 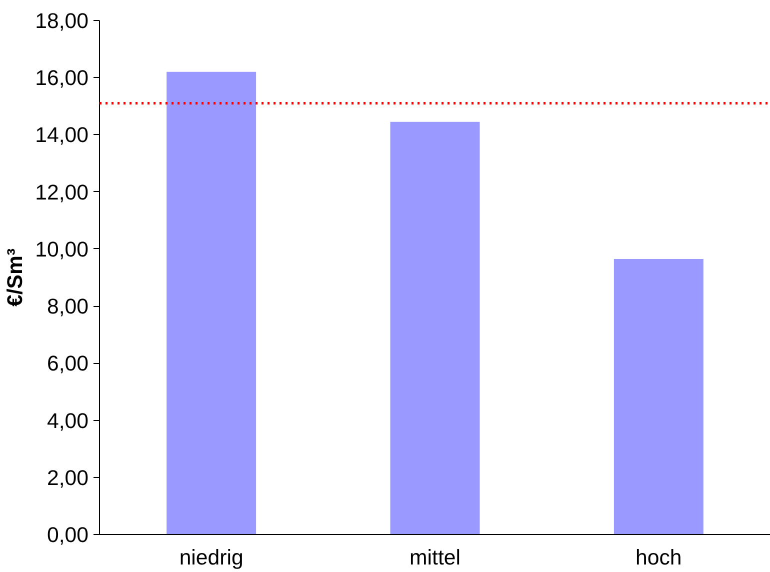 I want to click on x-tick-label: mittel, so click(x=435, y=558).